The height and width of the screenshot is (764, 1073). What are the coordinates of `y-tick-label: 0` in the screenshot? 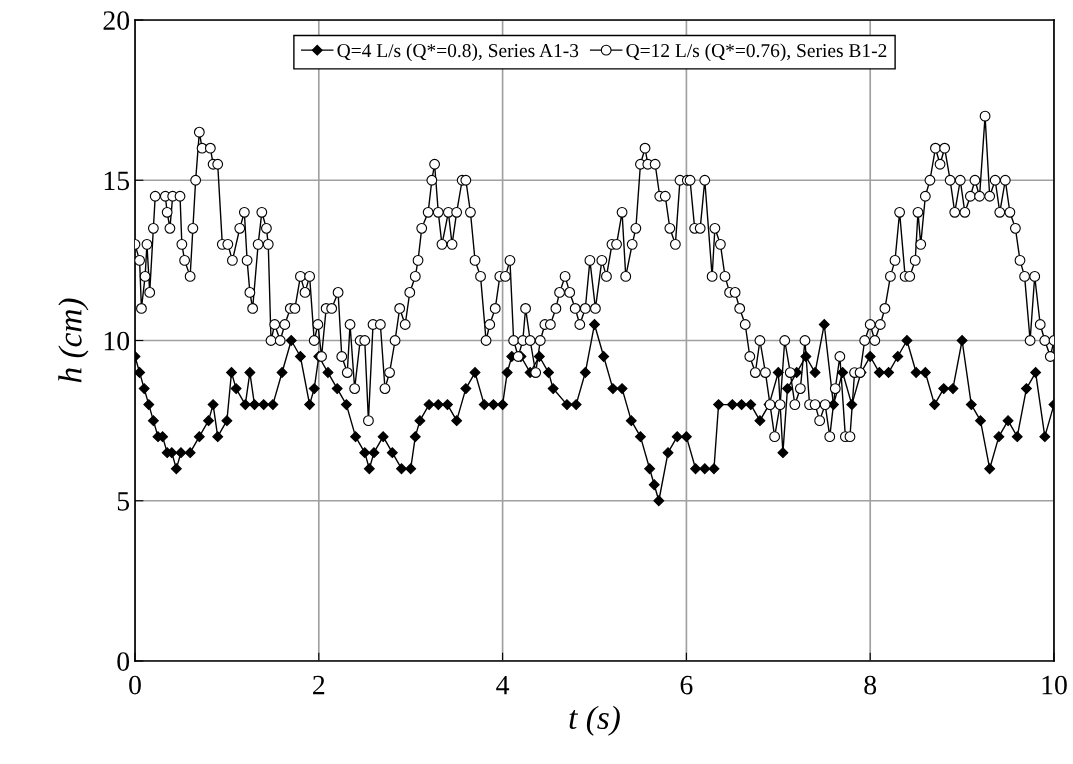 It's located at (123, 661).